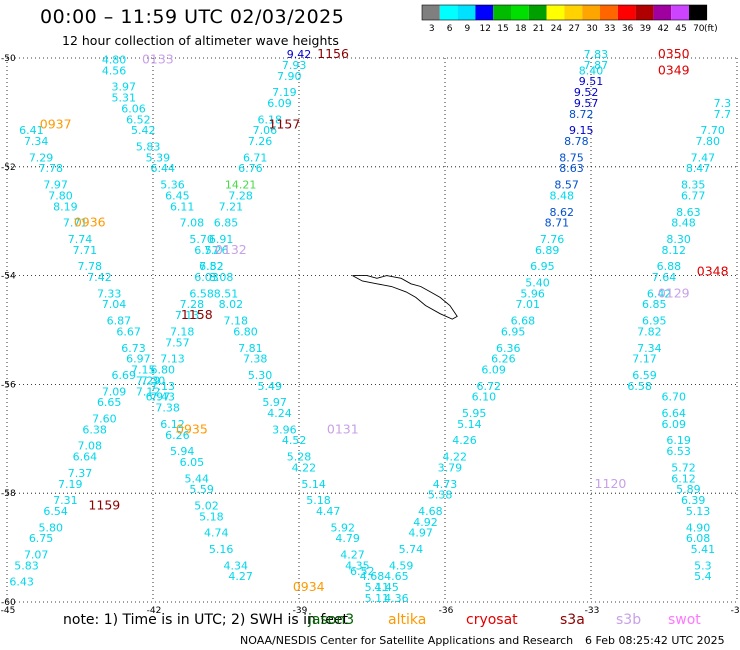 The image size is (740, 650). I want to click on colorbar-unit: (ft), so click(711, 29).